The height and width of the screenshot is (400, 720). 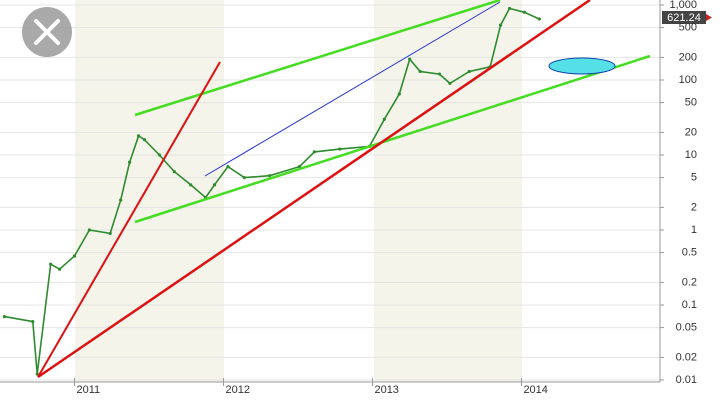 I want to click on close-icon, so click(x=47, y=32).